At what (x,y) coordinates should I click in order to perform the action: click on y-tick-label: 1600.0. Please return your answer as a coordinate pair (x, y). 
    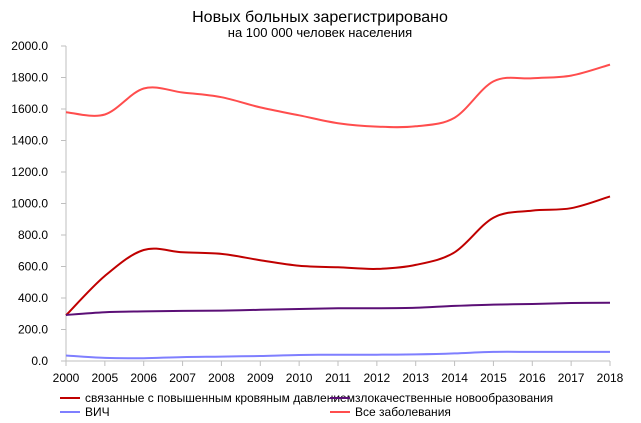
    Looking at the image, I should click on (29, 109).